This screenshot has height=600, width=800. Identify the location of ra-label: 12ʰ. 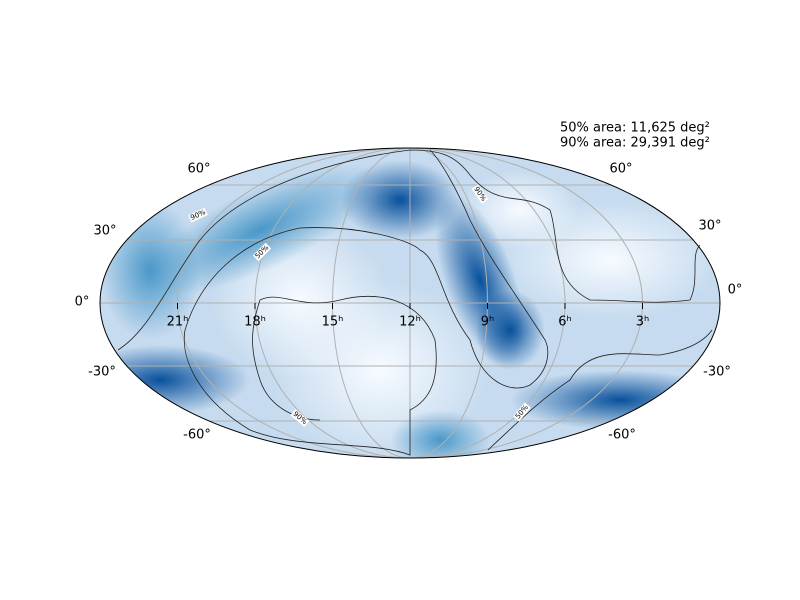
(410, 322).